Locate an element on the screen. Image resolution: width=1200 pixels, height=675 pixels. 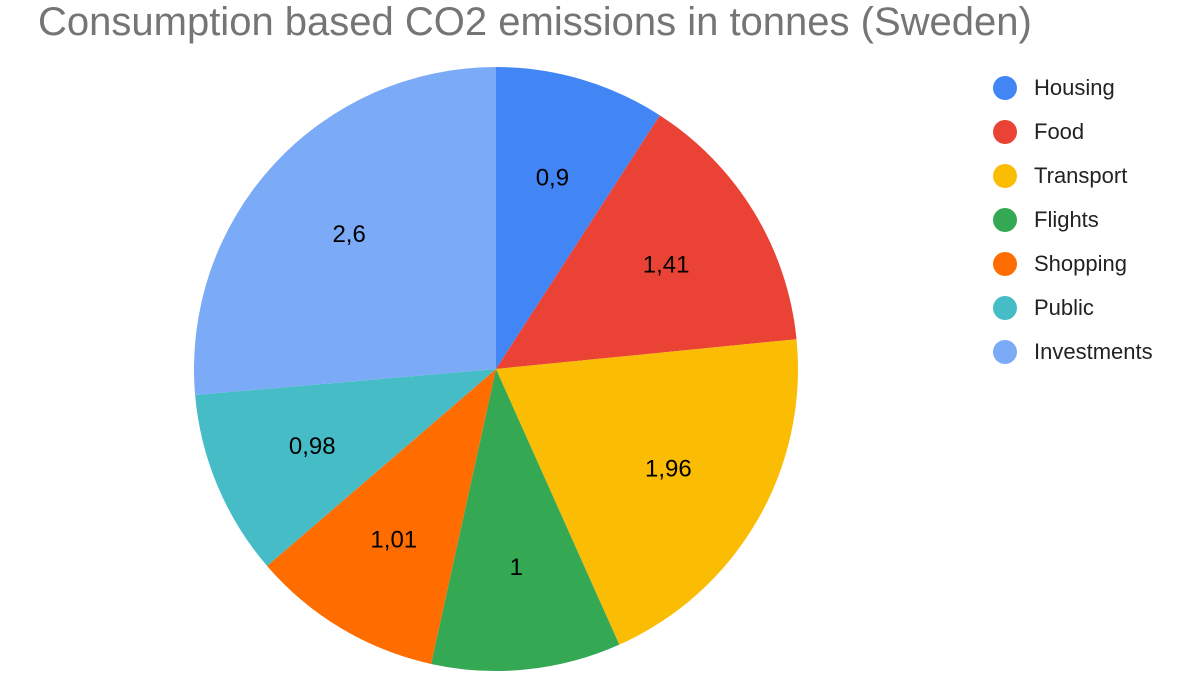
legend-label: Flights is located at coordinates (1066, 219).